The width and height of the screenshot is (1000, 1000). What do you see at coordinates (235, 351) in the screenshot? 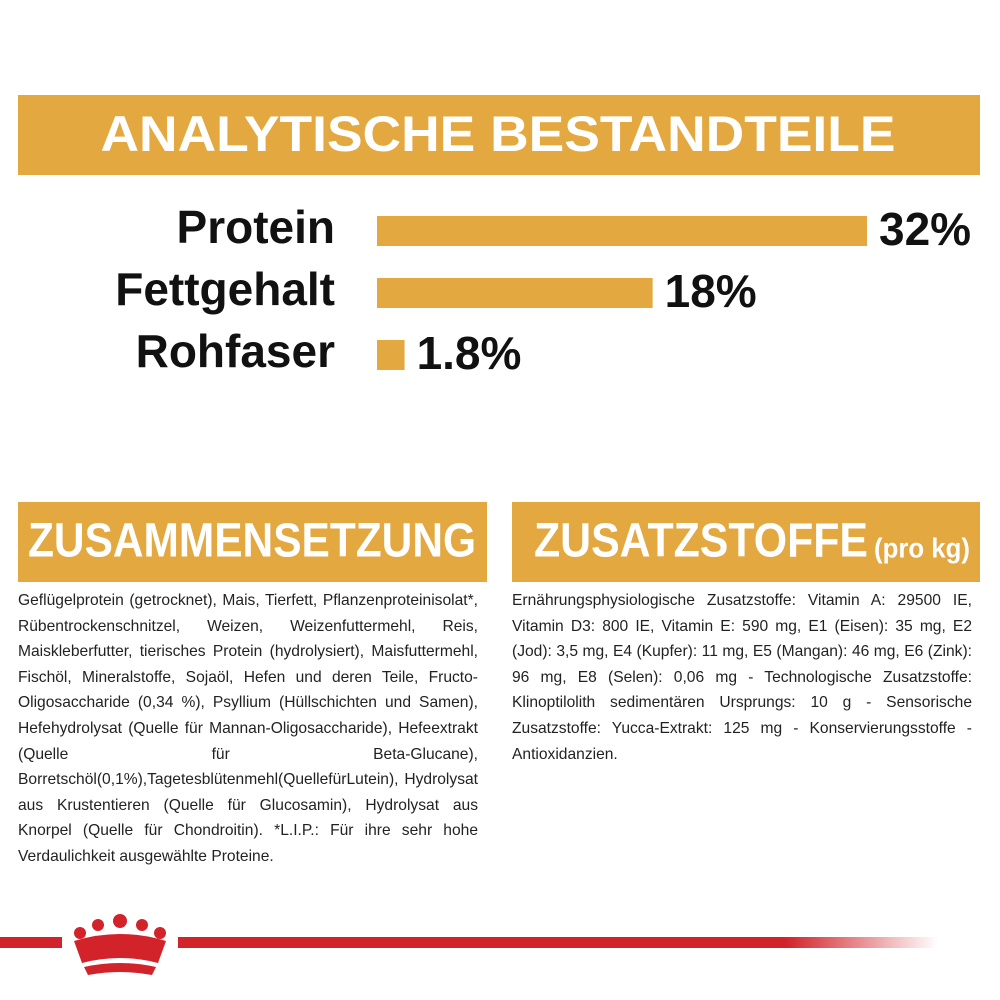
I see `category-label: Rohfaser` at bounding box center [235, 351].